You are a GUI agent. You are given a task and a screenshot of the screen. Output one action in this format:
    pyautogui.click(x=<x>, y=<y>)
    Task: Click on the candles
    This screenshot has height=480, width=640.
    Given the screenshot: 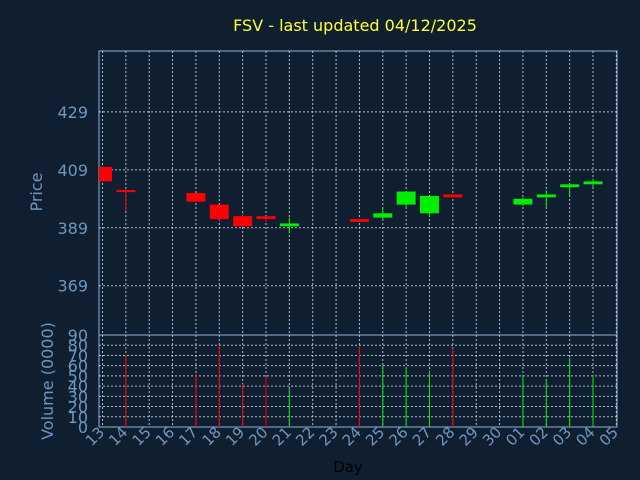 What is the action you would take?
    pyautogui.click(x=351, y=200)
    